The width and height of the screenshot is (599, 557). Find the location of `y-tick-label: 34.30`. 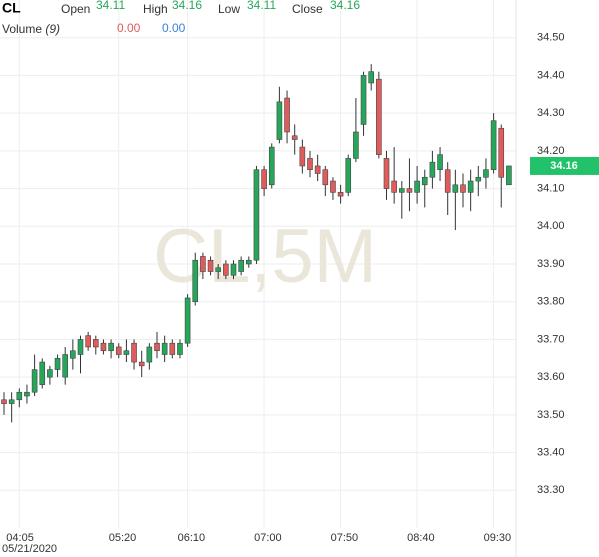

y-tick-label: 34.30 is located at coordinates (551, 113).